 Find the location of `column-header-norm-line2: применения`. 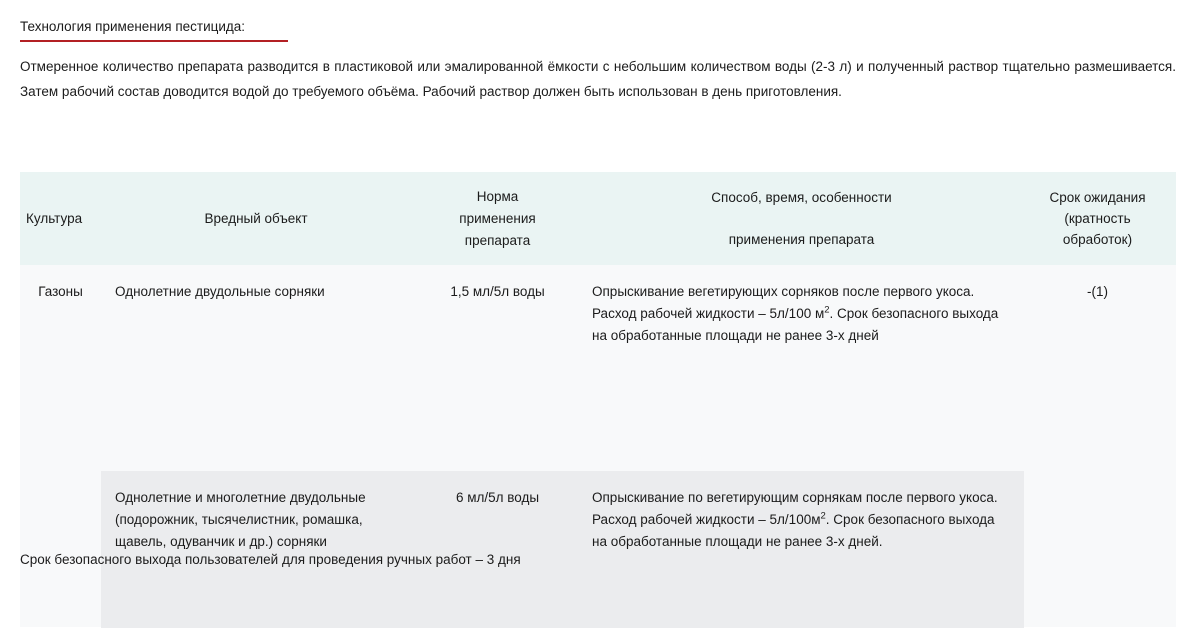

column-header-norm-line2: применения is located at coordinates (497, 218).